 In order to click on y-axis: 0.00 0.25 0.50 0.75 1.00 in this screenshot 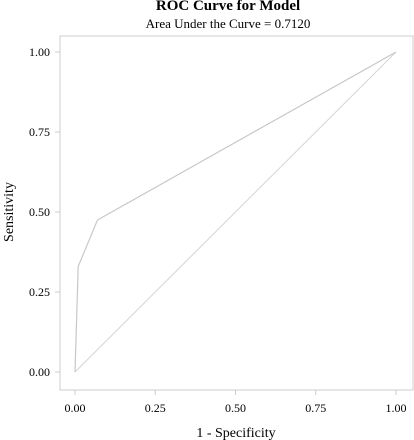, I will do `click(44, 212)`.